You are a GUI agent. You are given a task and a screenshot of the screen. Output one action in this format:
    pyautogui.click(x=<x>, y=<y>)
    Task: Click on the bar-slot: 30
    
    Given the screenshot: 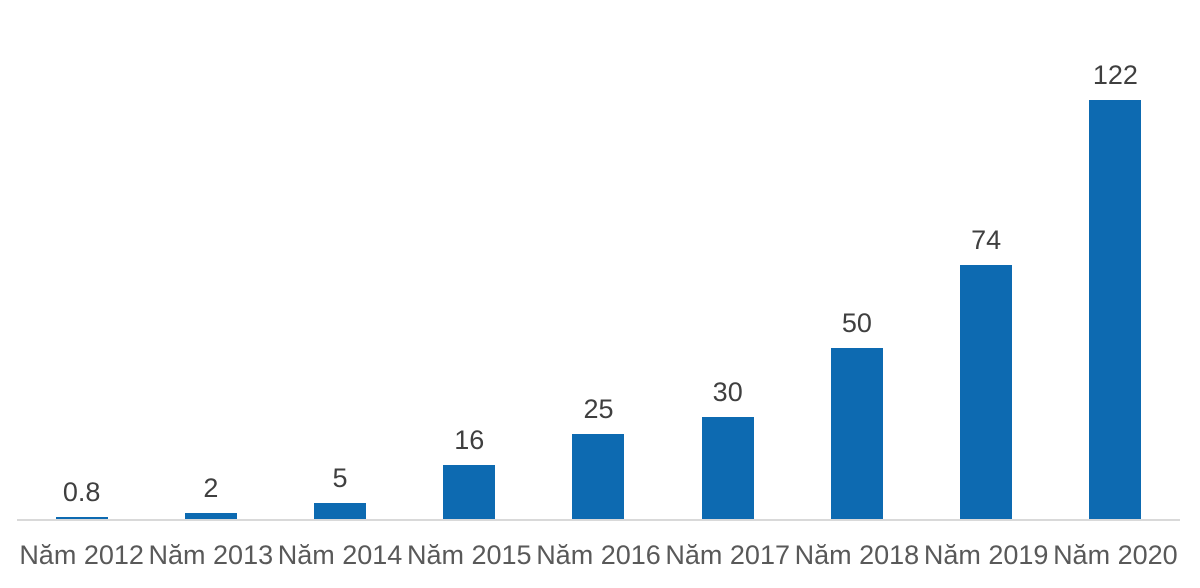 What is the action you would take?
    pyautogui.click(x=727, y=449)
    